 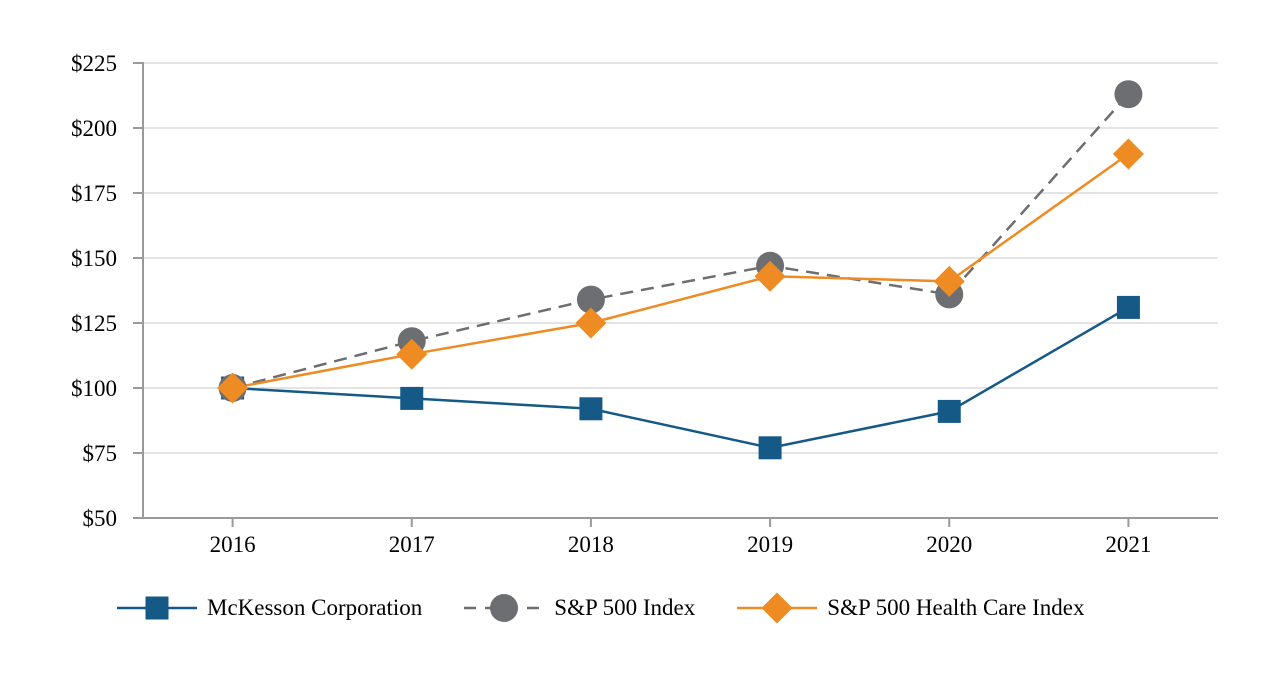 I want to click on legend-item-sp500: S&P 500 Index, so click(x=579, y=608).